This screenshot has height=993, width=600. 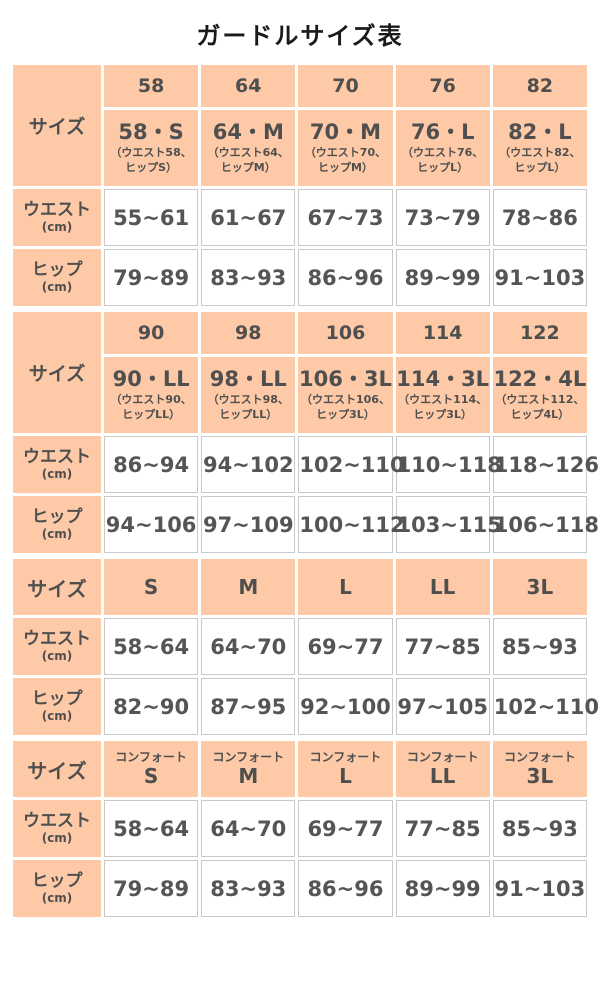 What do you see at coordinates (539, 86) in the screenshot?
I see `col-header-top: 82` at bounding box center [539, 86].